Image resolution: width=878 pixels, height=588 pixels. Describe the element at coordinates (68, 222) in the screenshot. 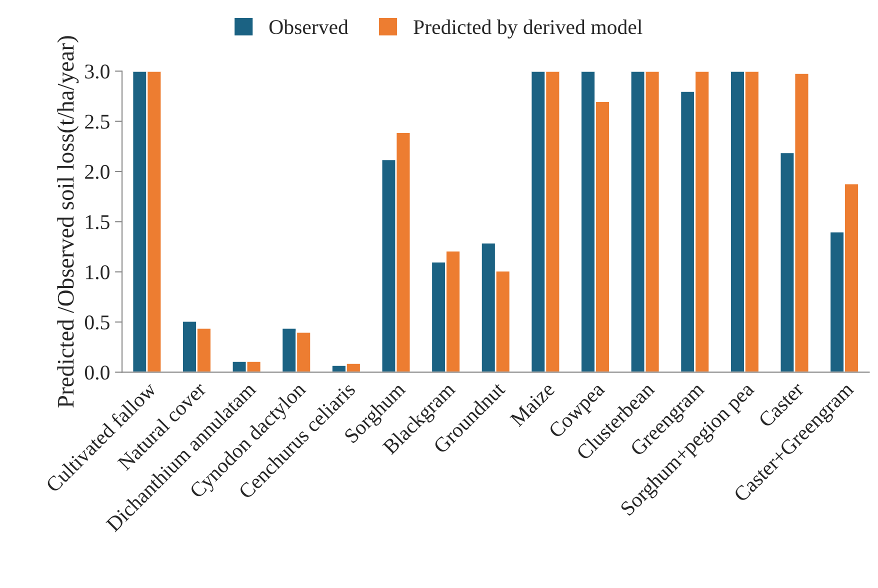

I see `y-axis-title: Predicted /Observed soil loss(t/ha/year)` at that location.